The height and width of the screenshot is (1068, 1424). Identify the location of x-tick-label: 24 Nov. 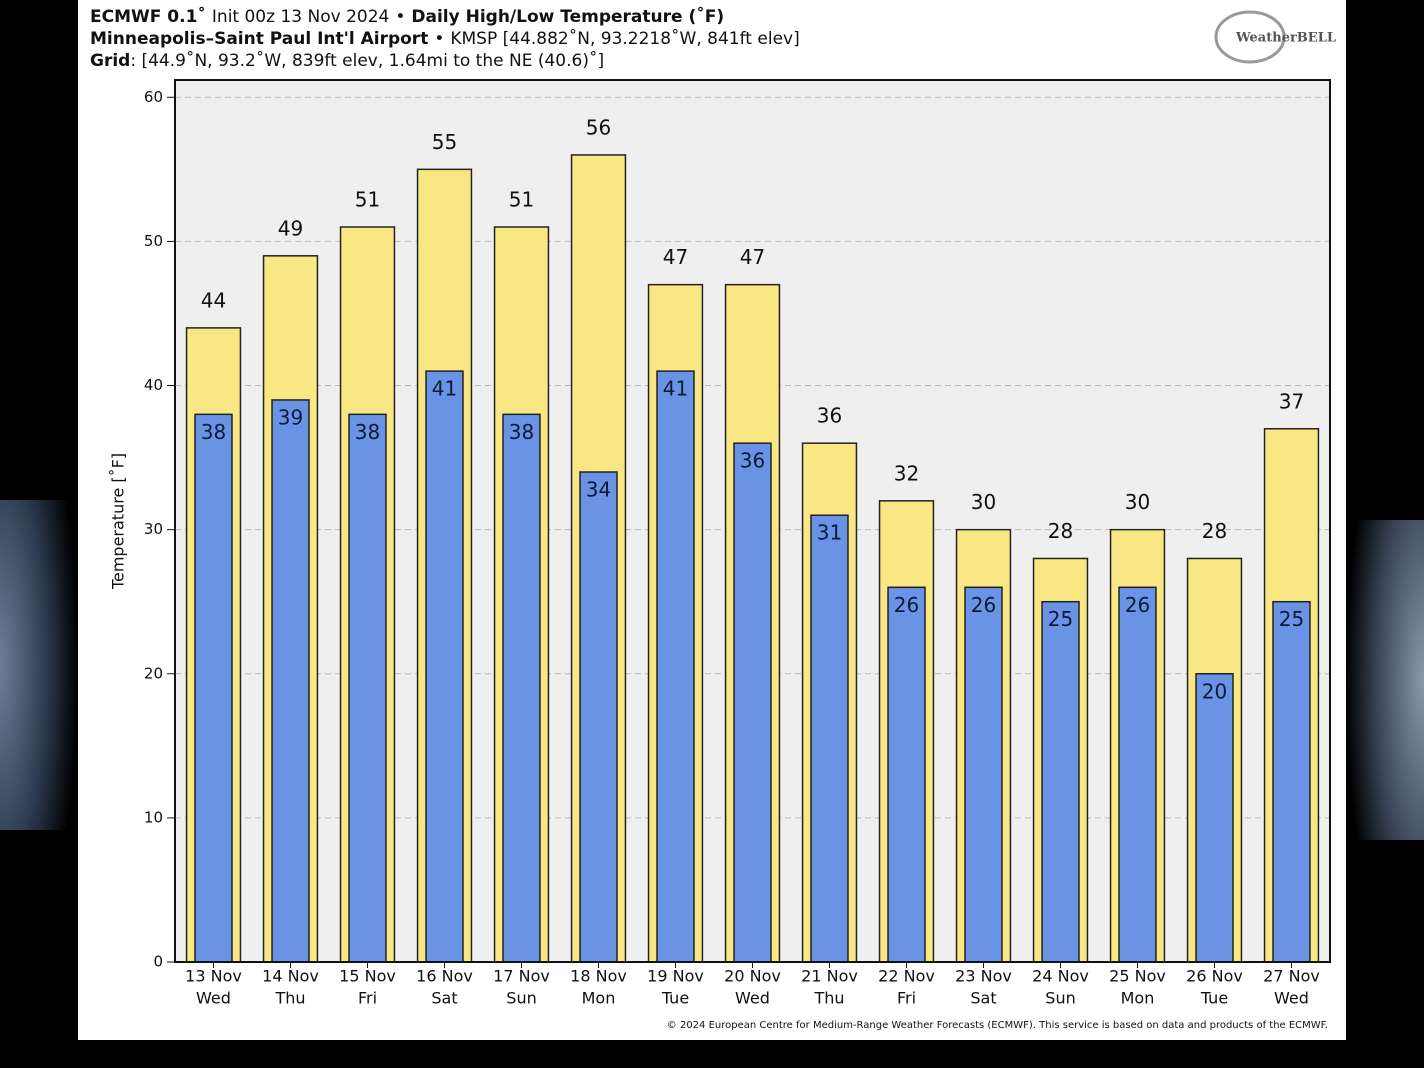
(1060, 976).